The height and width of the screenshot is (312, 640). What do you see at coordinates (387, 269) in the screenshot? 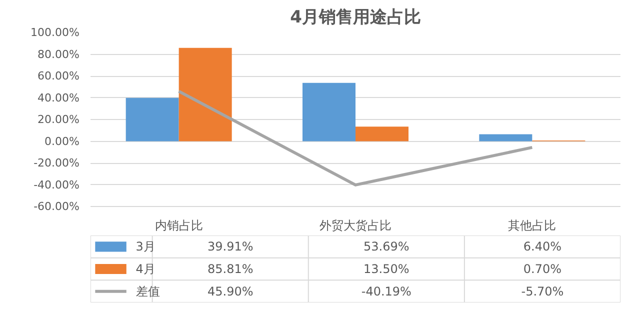
I see `data-label: 13.50%` at bounding box center [387, 269].